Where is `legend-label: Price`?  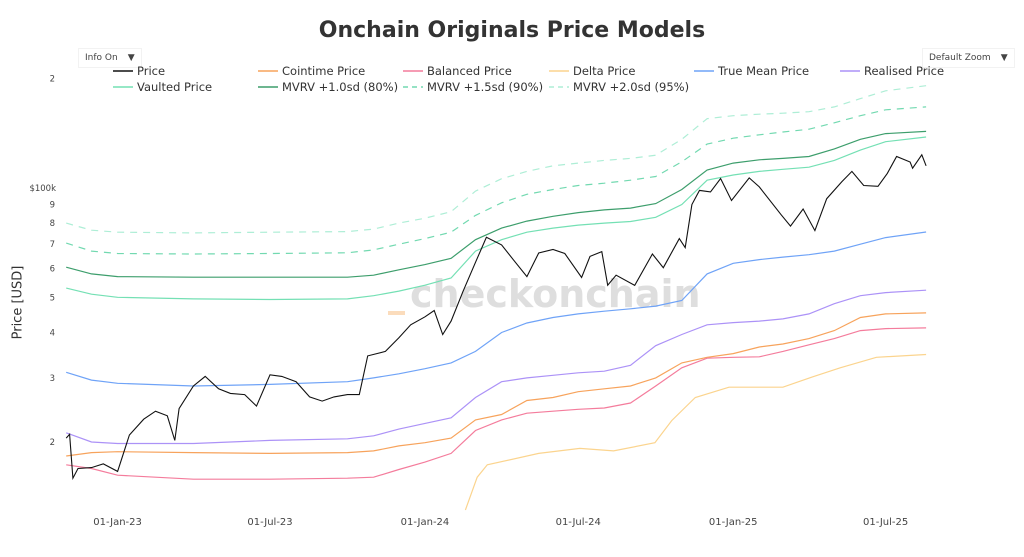
legend-label: Price is located at coordinates (151, 71).